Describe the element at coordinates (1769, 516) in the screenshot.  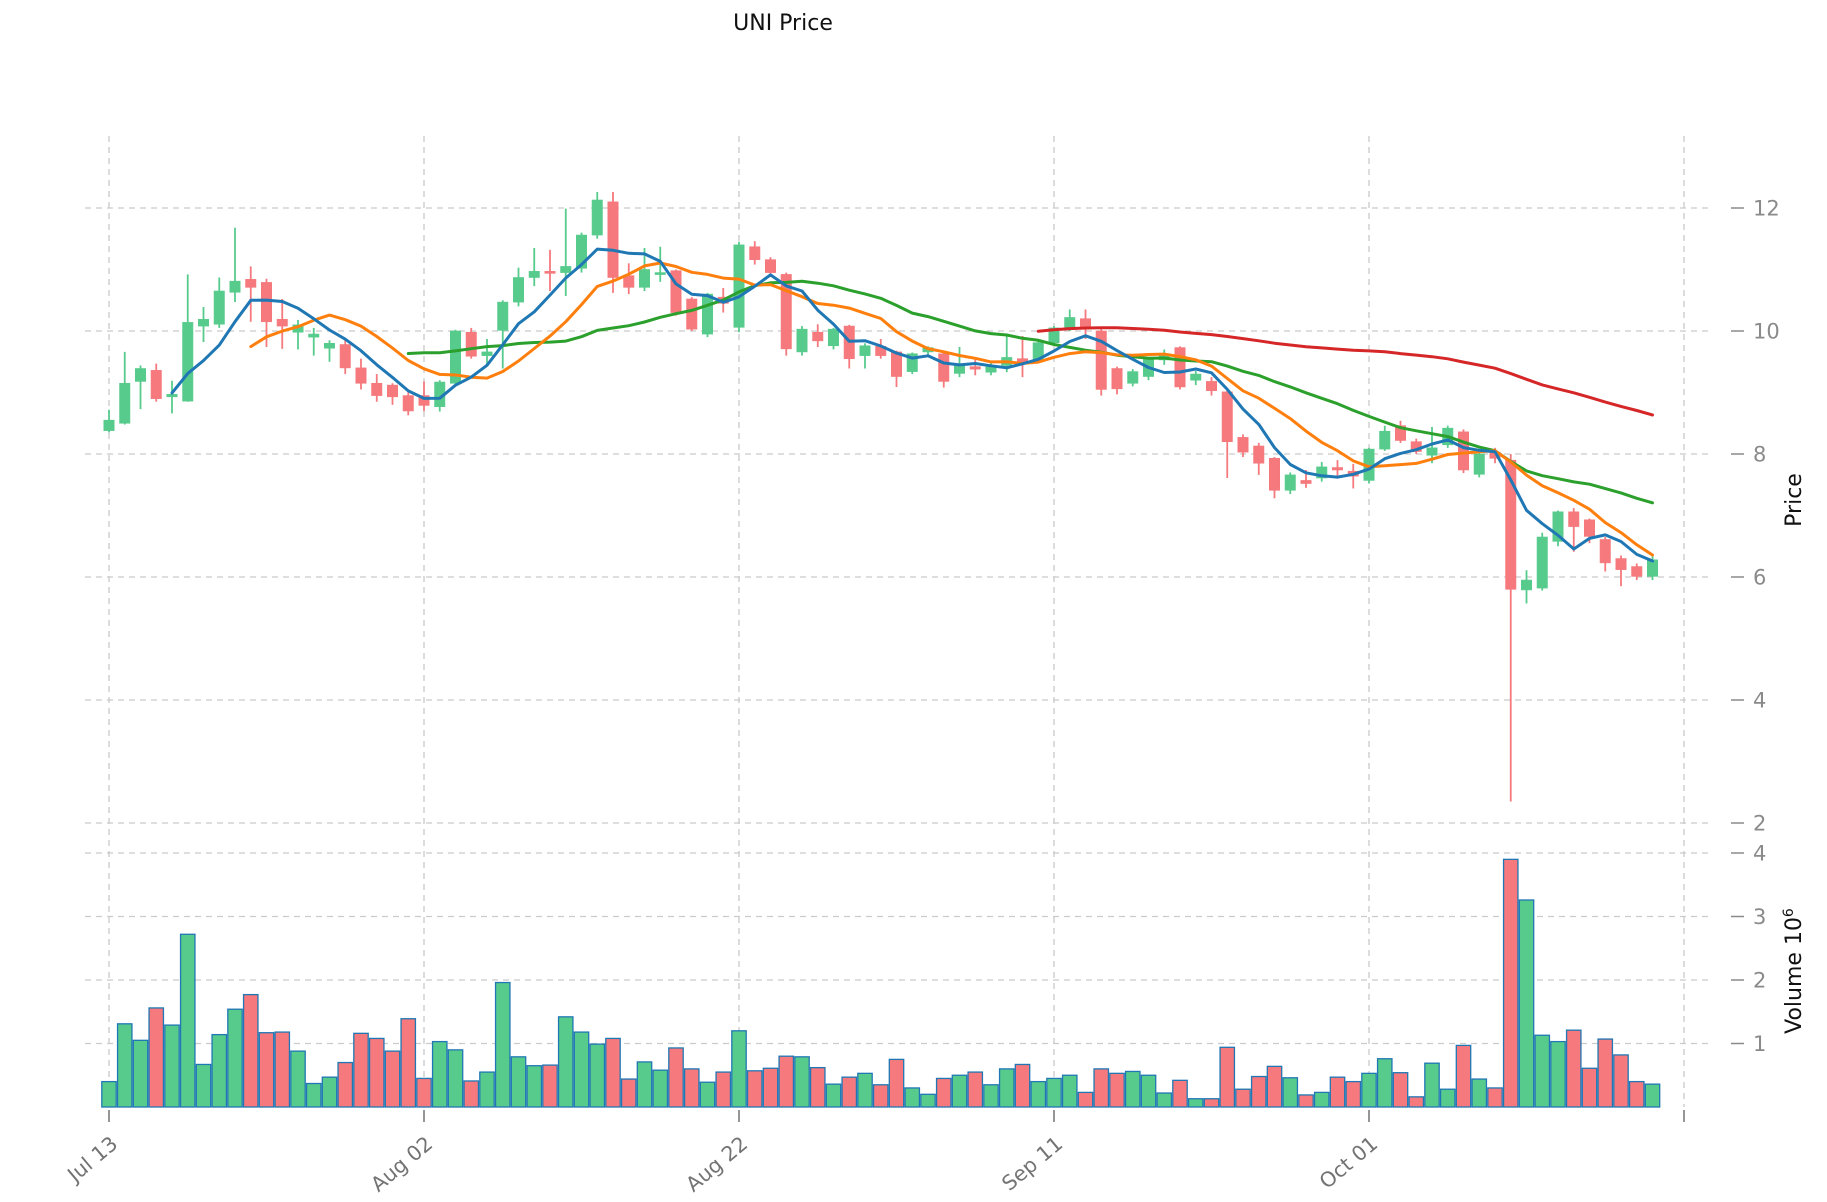
I see `price-axis: 2 4 6 8 10 12 Price` at that location.